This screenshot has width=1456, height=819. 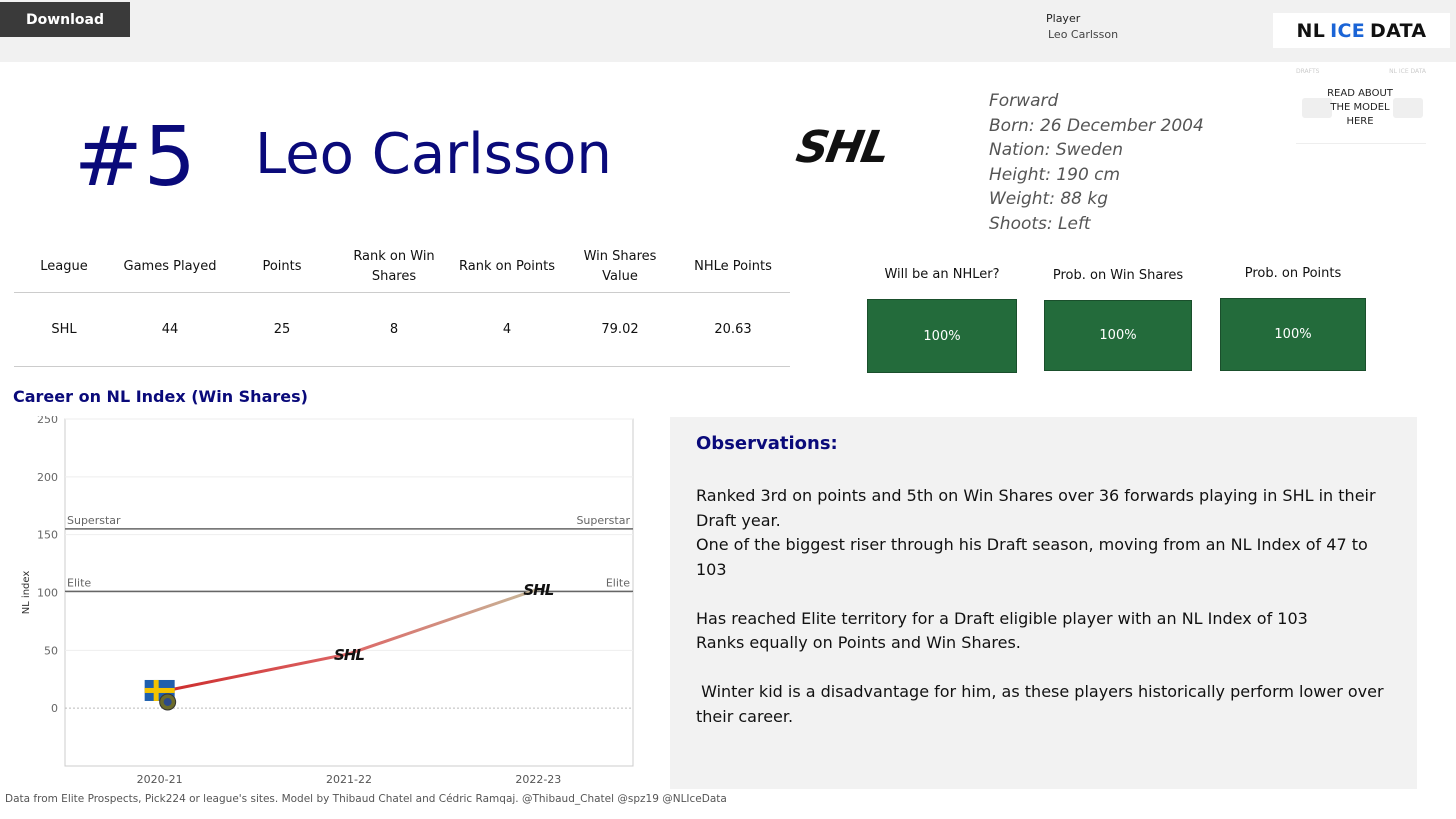 I want to click on model-nav-right, so click(x=1408, y=108).